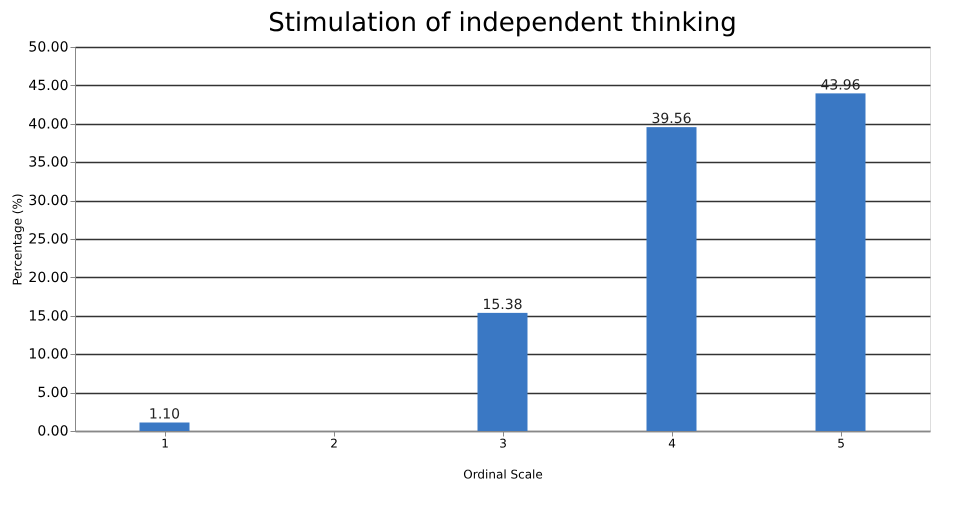  I want to click on data-label: 39.56, so click(671, 119).